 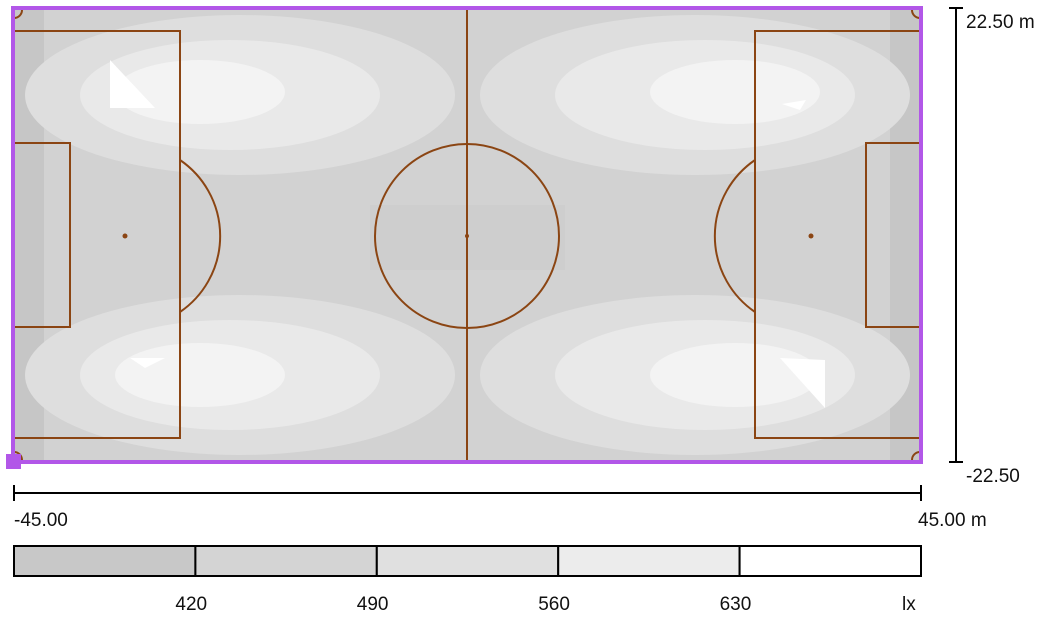 I want to click on legend-tick-label: 420, so click(x=191, y=604).